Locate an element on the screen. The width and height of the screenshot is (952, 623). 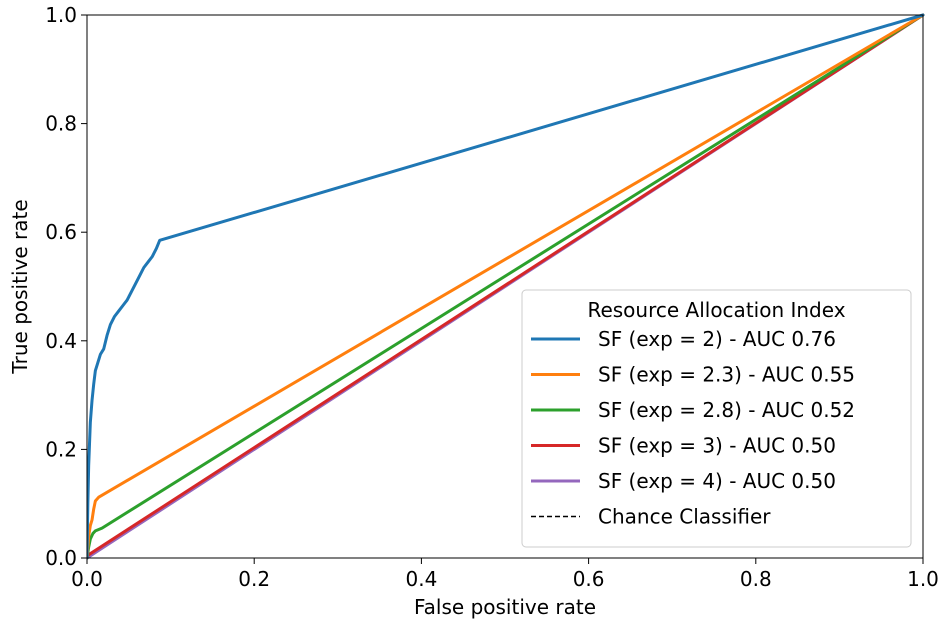
x-tick-label: 1.0 is located at coordinates (923, 579).